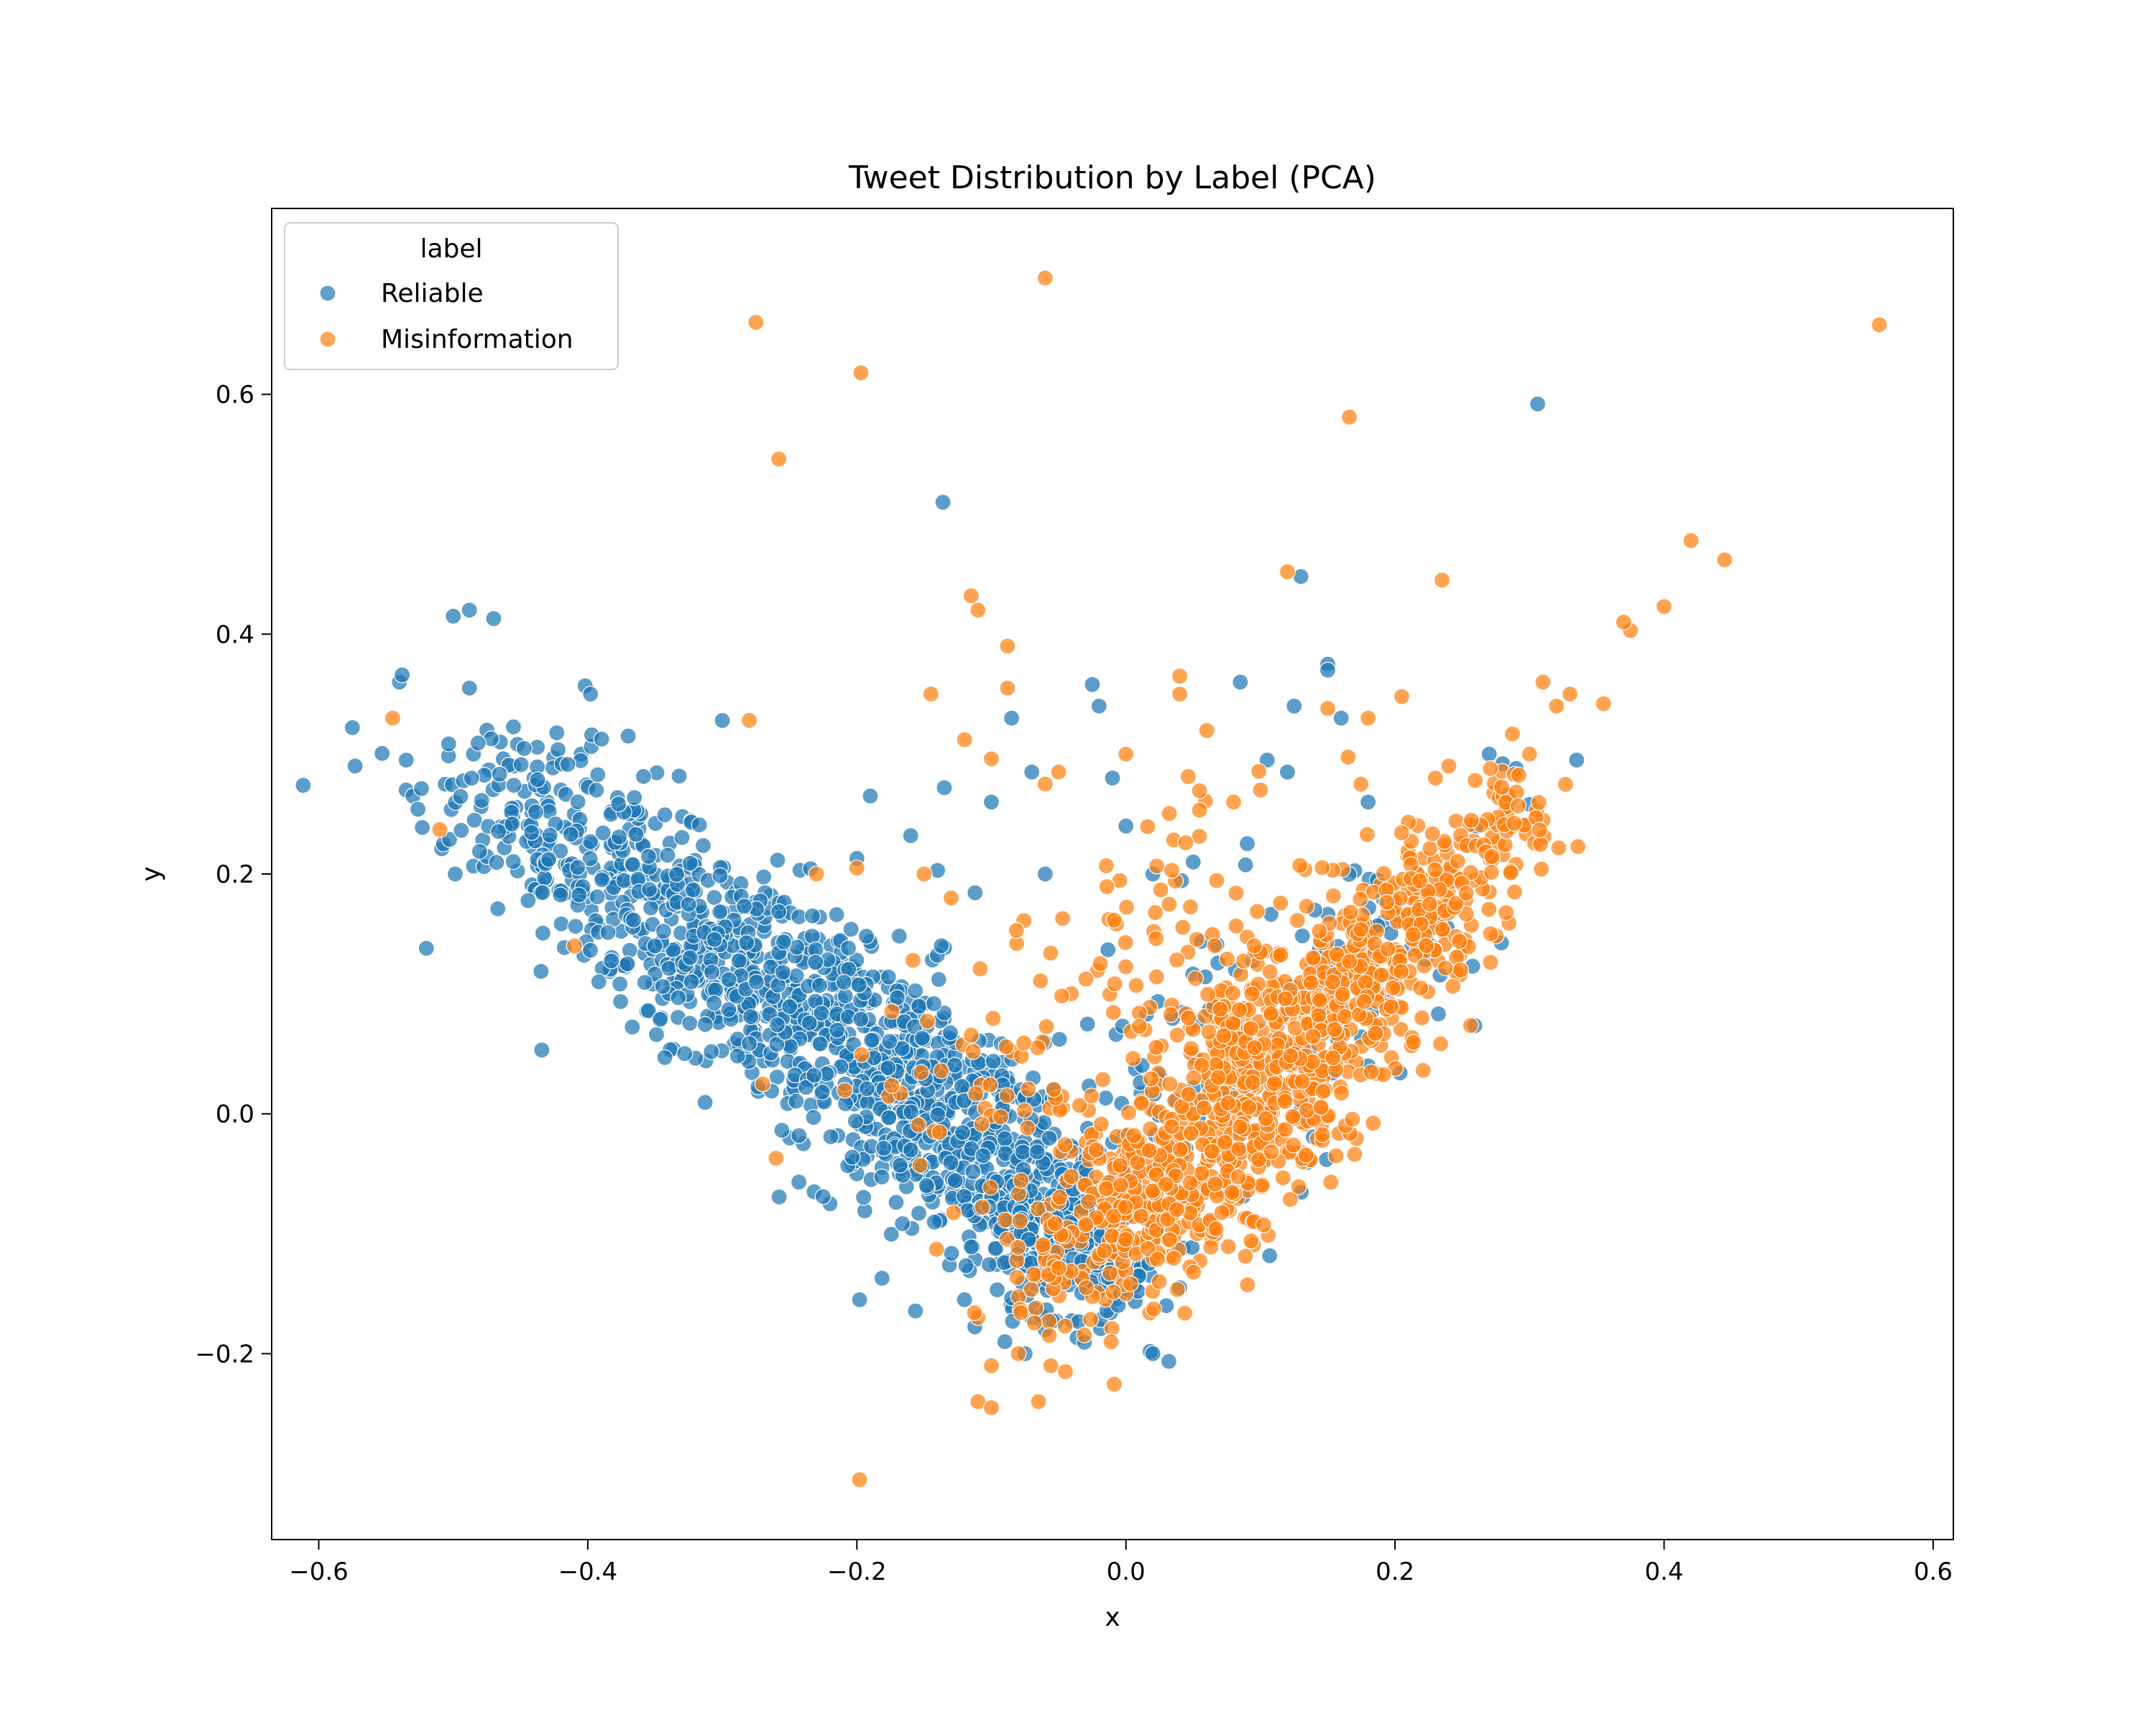 The width and height of the screenshot is (2156, 1725). I want to click on legend-label-reliable: Reliable, so click(432, 293).